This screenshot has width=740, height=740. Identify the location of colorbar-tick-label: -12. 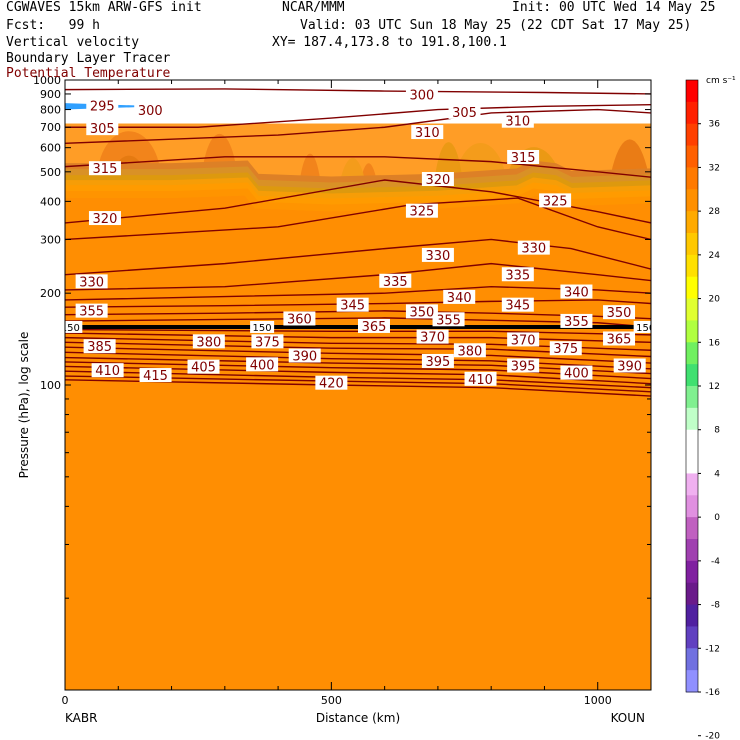
(712, 649).